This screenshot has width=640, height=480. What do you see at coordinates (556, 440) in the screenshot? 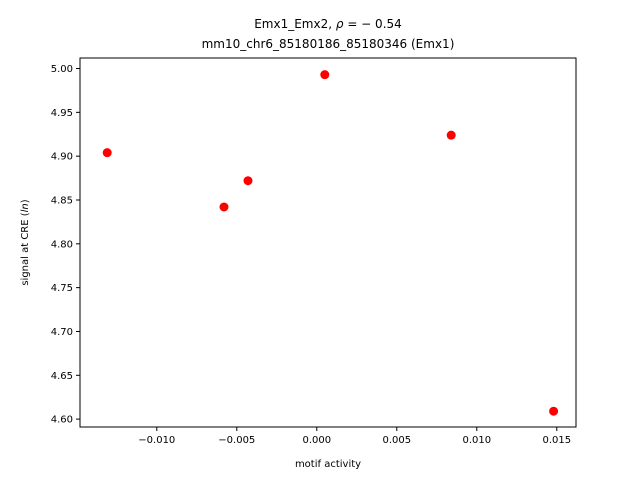
I see `x-tick-label: 0.015` at bounding box center [556, 440].